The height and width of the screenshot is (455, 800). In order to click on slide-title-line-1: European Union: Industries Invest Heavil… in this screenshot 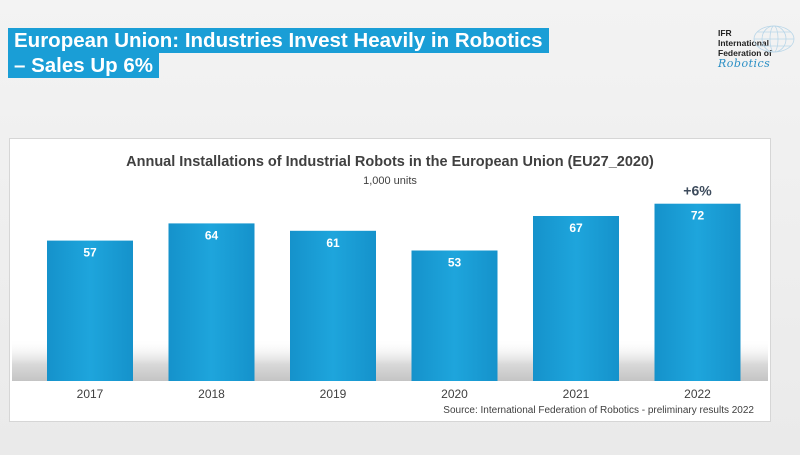, I will do `click(278, 40)`.